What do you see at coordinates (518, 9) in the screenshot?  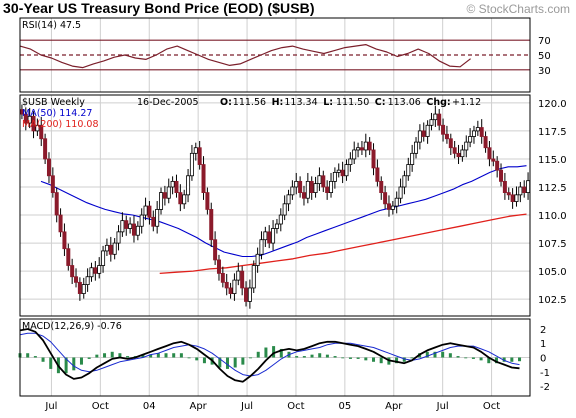 I see `copyright-label: © StockCharts.com` at bounding box center [518, 9].